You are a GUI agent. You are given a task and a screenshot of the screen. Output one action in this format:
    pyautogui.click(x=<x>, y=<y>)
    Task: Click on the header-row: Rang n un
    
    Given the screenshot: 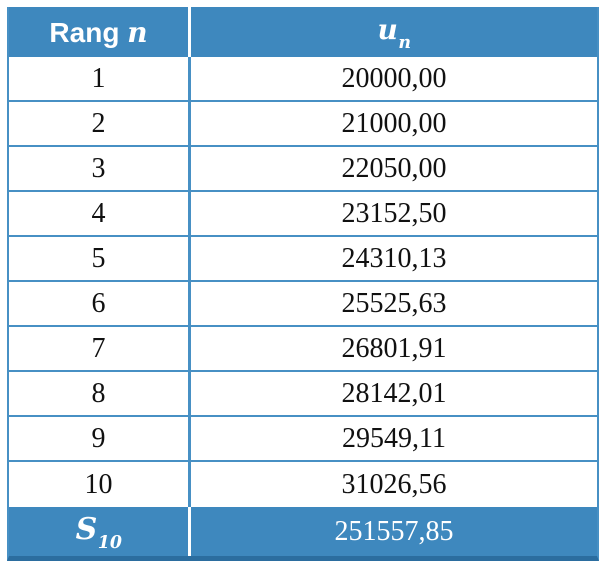 What is the action you would take?
    pyautogui.click(x=303, y=32)
    